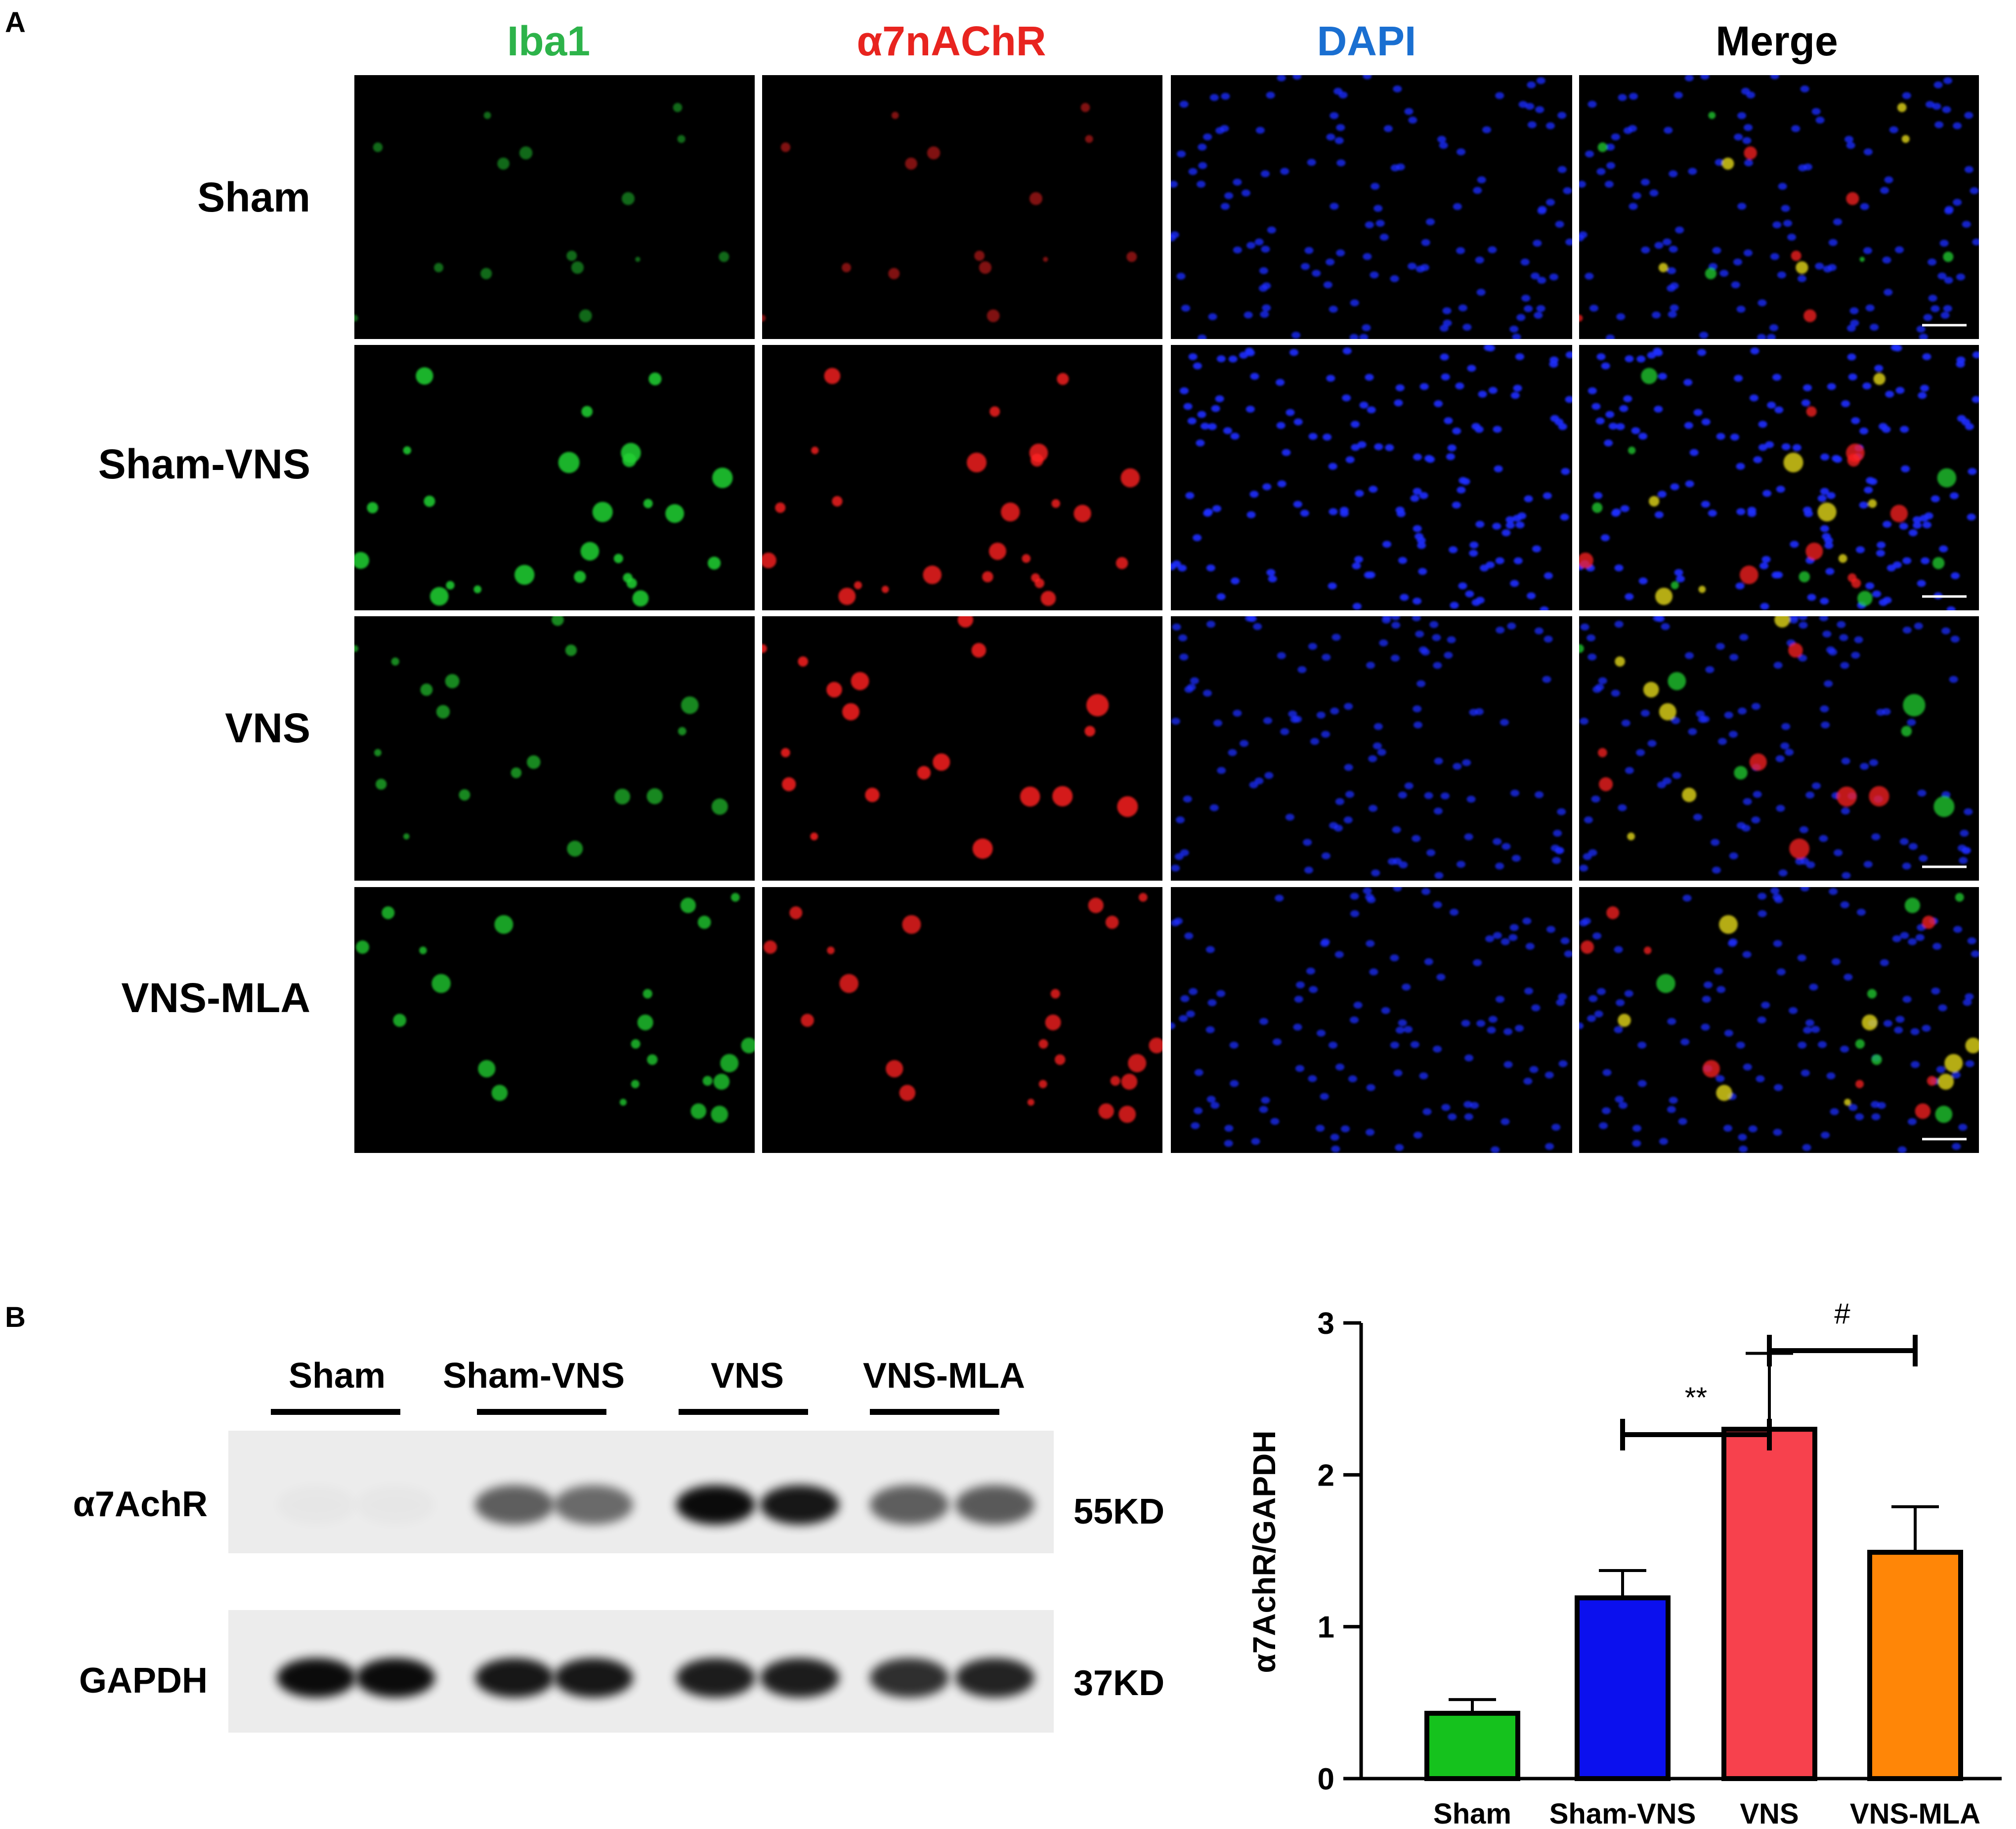  I want to click on bars, so click(1693, 1567).